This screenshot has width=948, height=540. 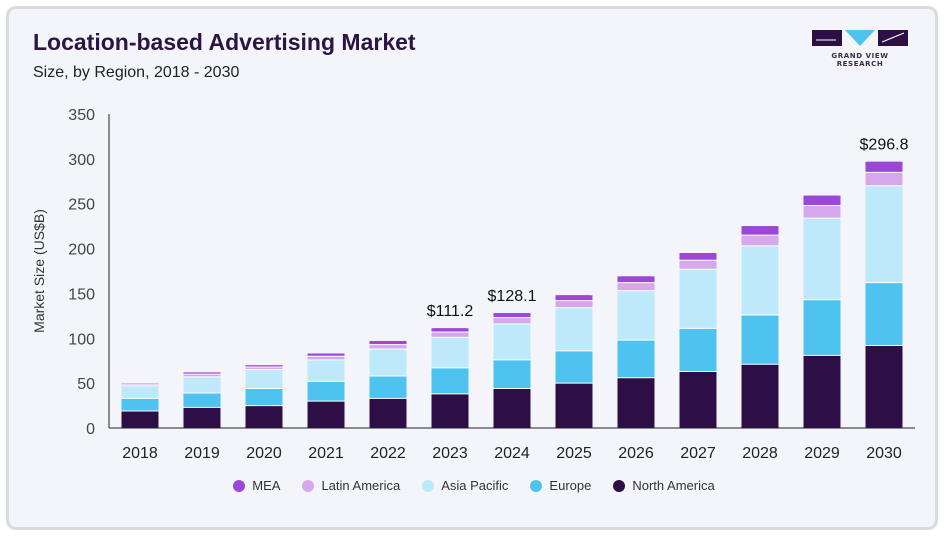 I want to click on y-tick-label: 200, so click(x=81, y=250).